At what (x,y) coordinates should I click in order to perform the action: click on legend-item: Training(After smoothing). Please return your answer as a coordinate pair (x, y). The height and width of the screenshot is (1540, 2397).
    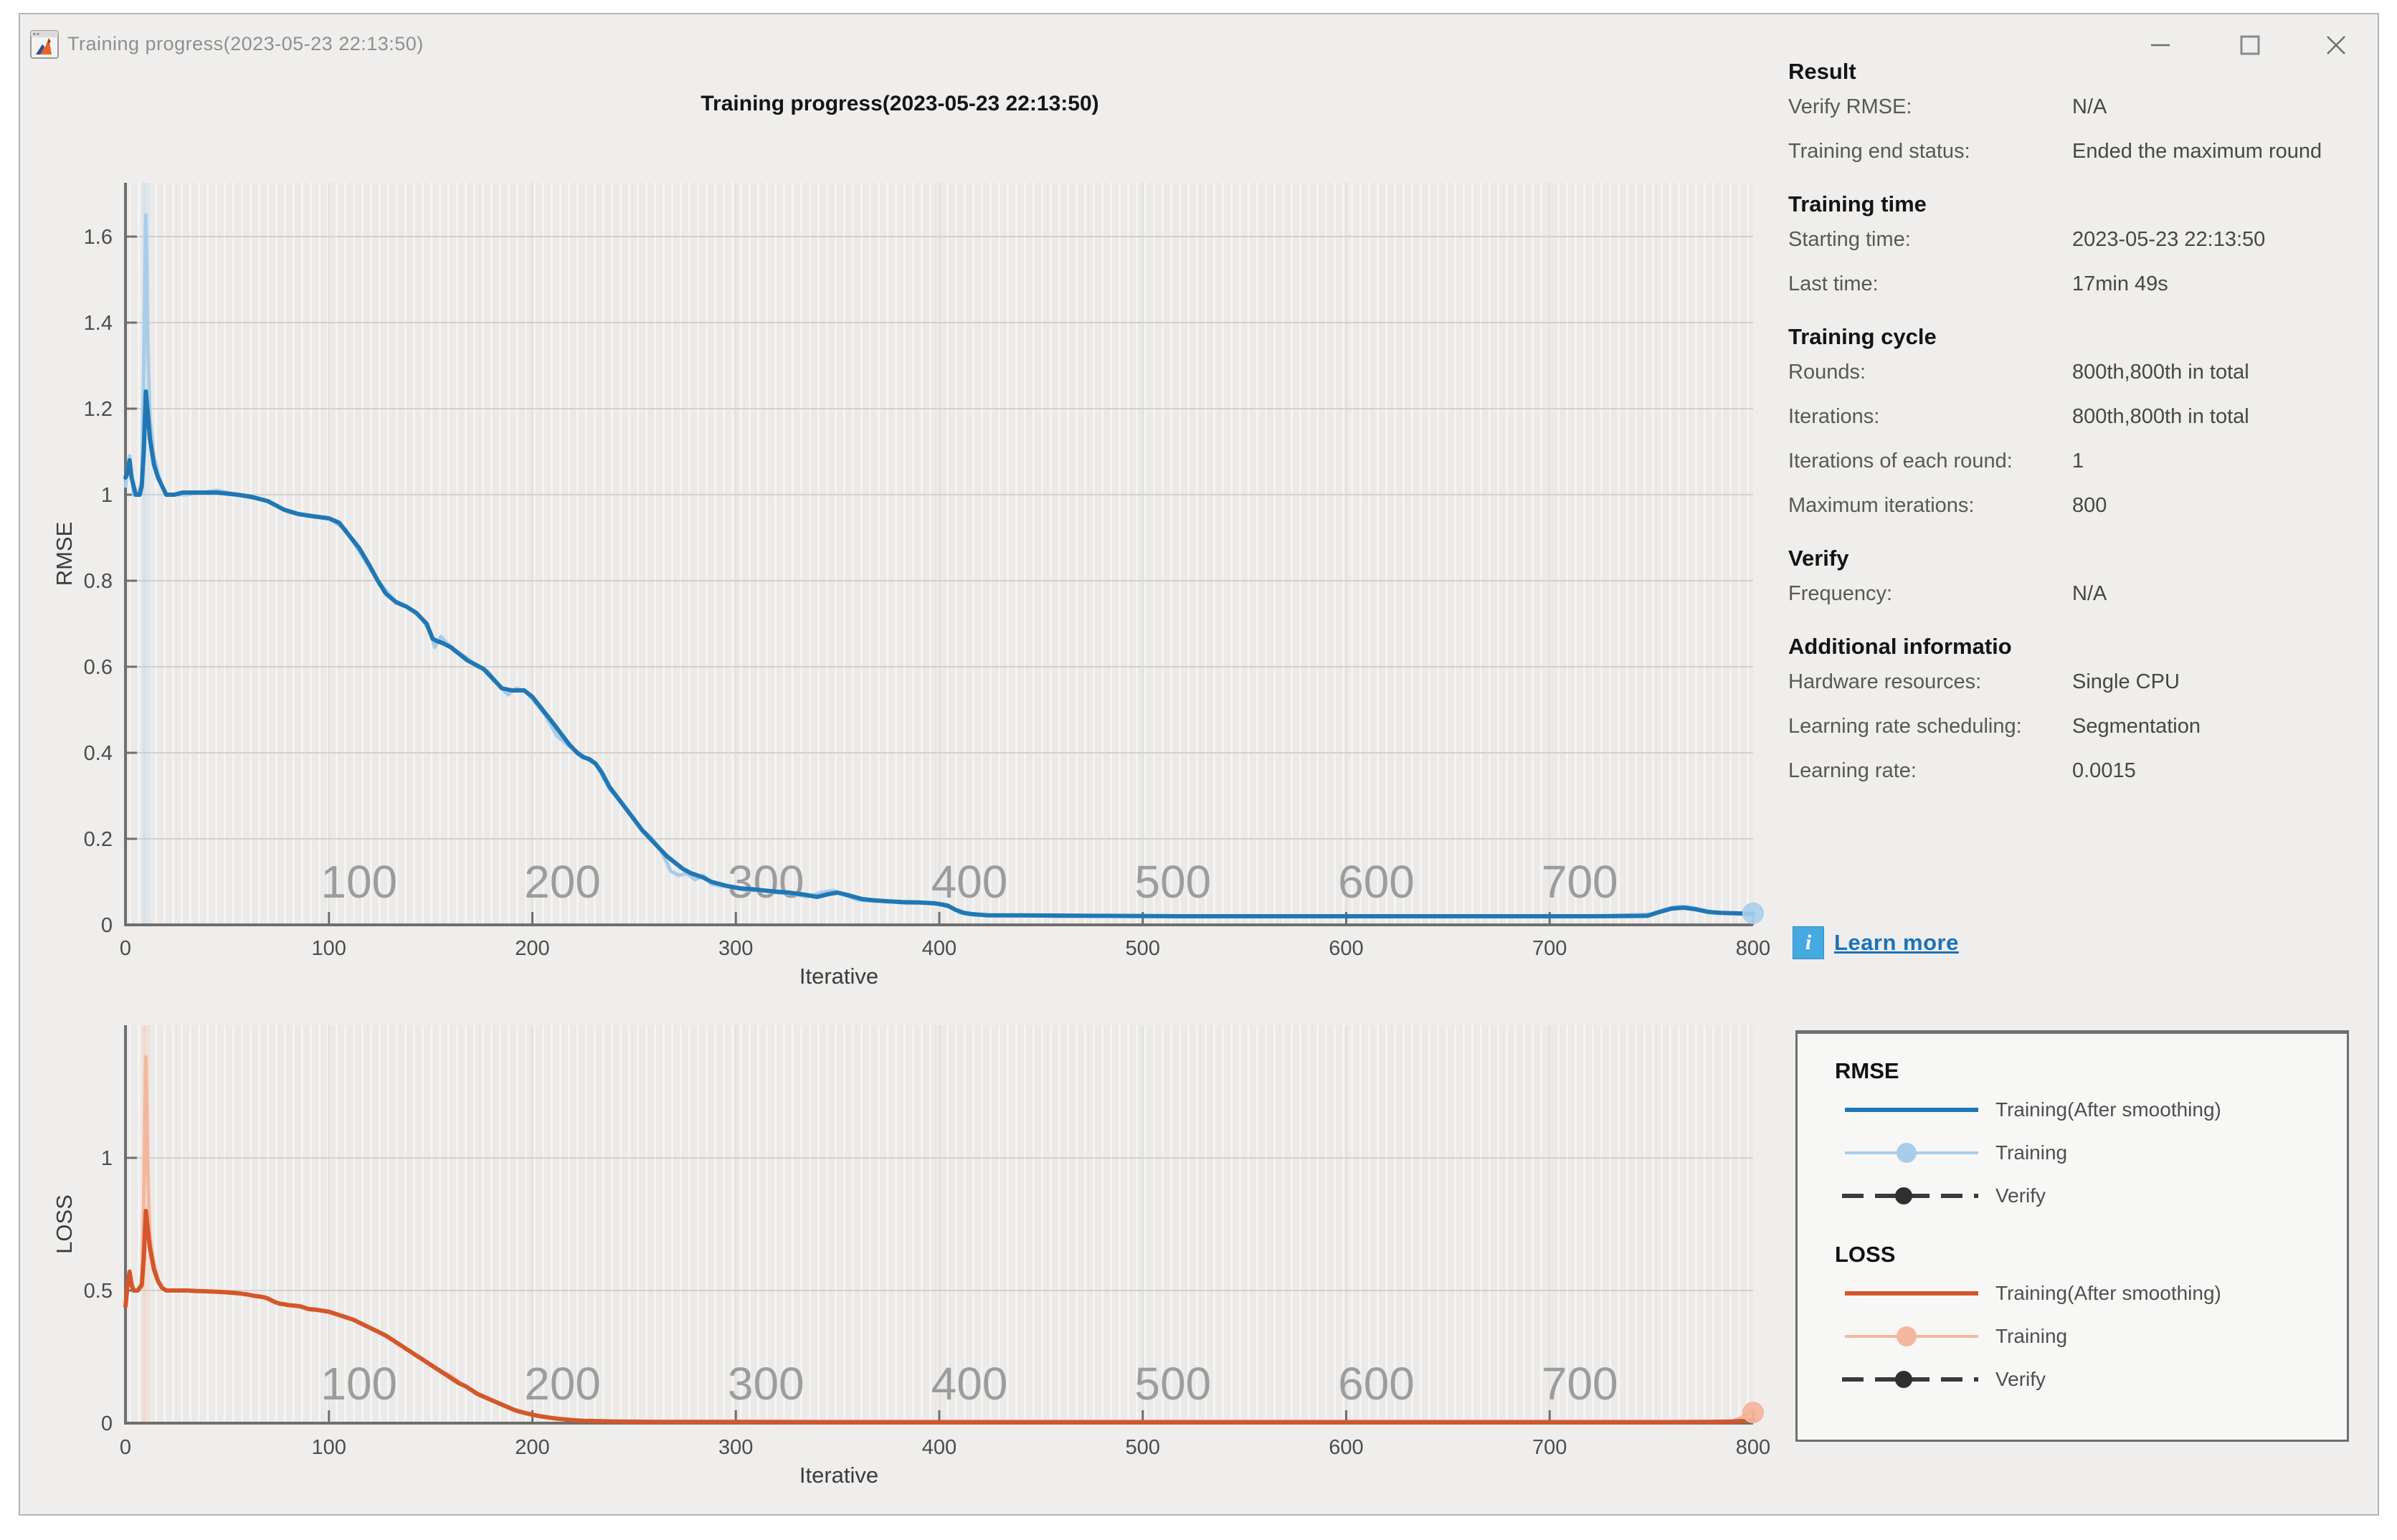
    Looking at the image, I should click on (2091, 1293).